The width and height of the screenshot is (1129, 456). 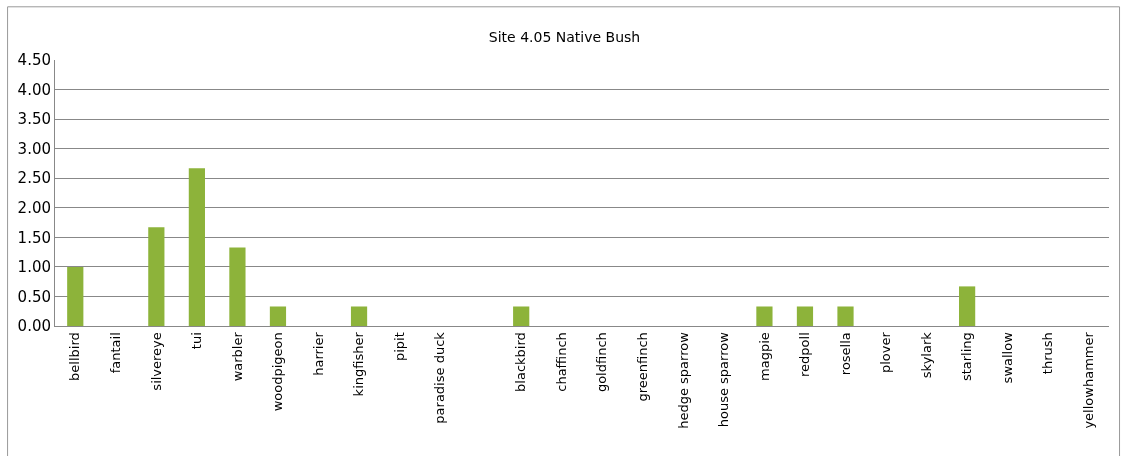 What do you see at coordinates (1048, 353) in the screenshot?
I see `x-tick-label: thrush` at bounding box center [1048, 353].